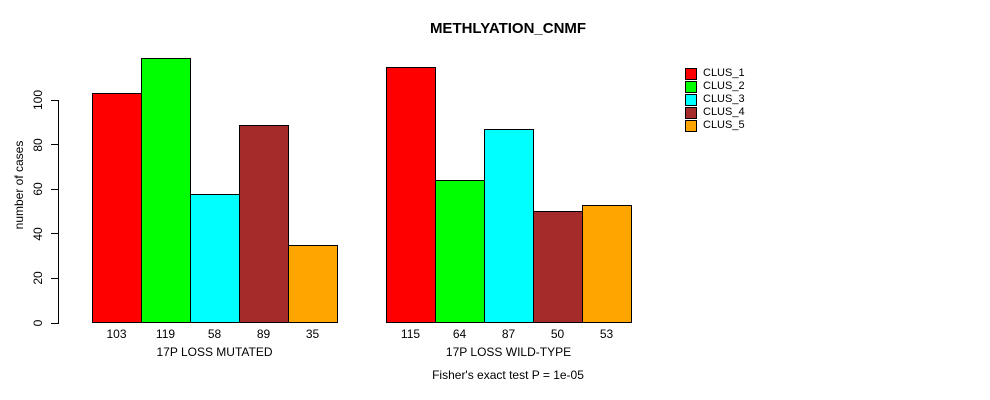 This screenshot has height=400, width=990. Describe the element at coordinates (606, 334) in the screenshot. I see `bar-value-label: 53` at that location.